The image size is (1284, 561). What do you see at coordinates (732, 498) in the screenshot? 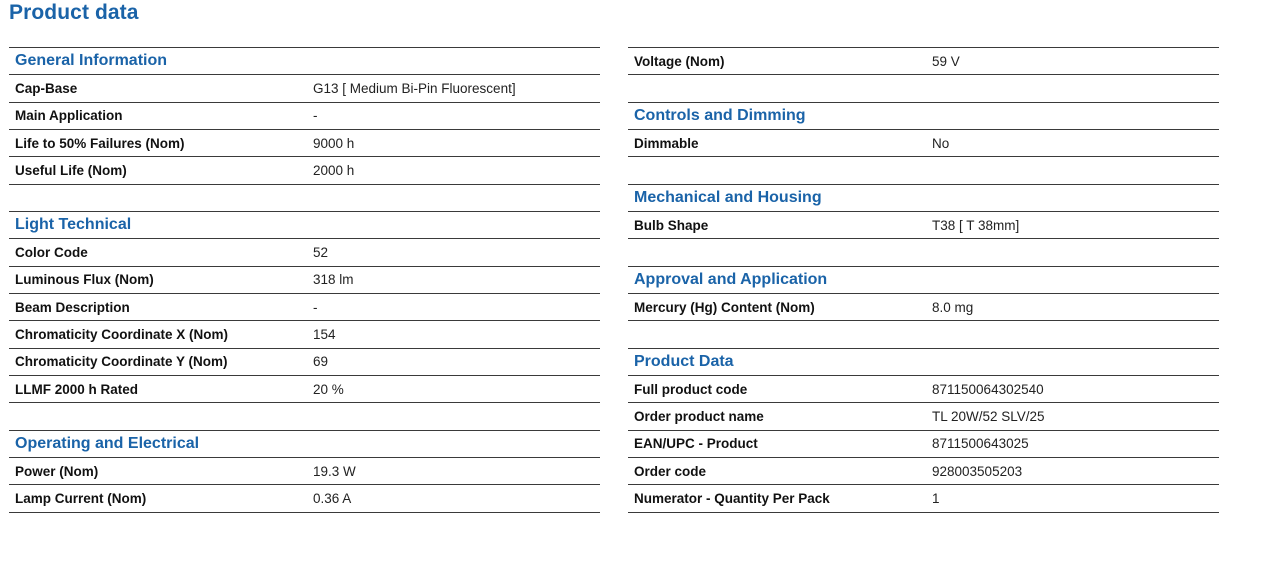
I see `spec-label: Numerator - Quantity Per Pack` at bounding box center [732, 498].